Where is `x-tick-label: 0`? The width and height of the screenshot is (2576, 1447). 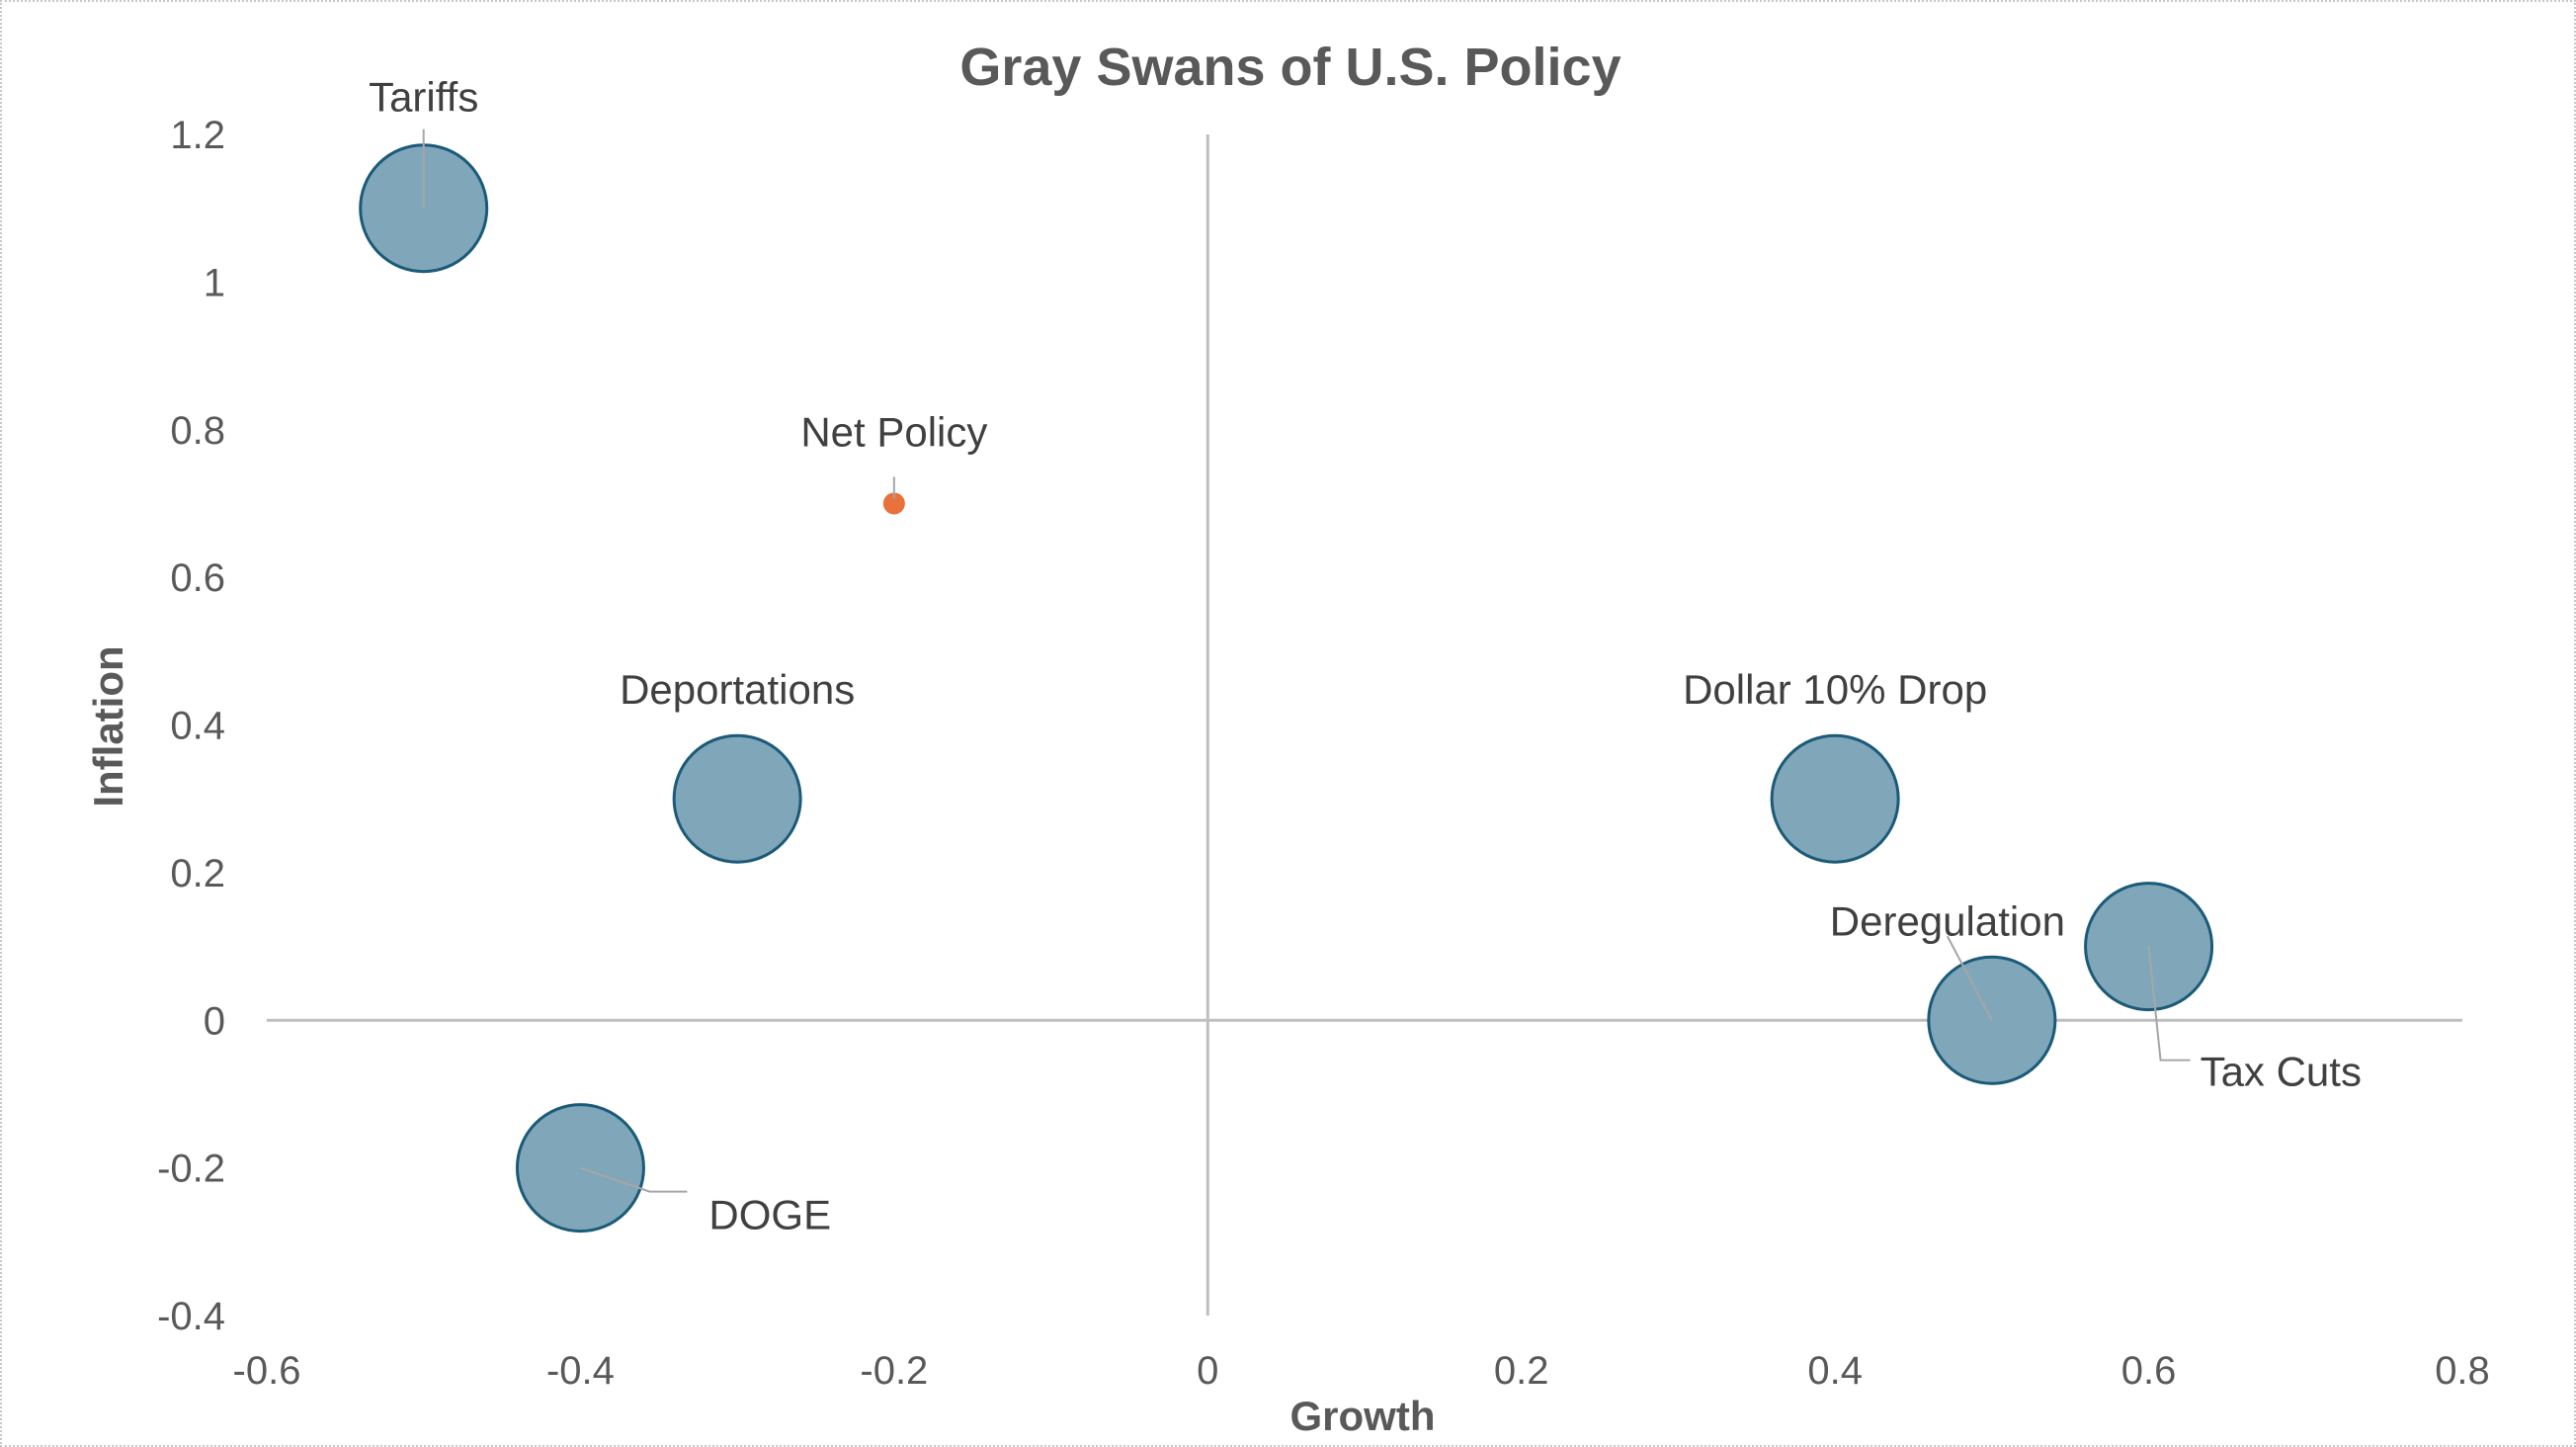 x-tick-label: 0 is located at coordinates (1207, 1371).